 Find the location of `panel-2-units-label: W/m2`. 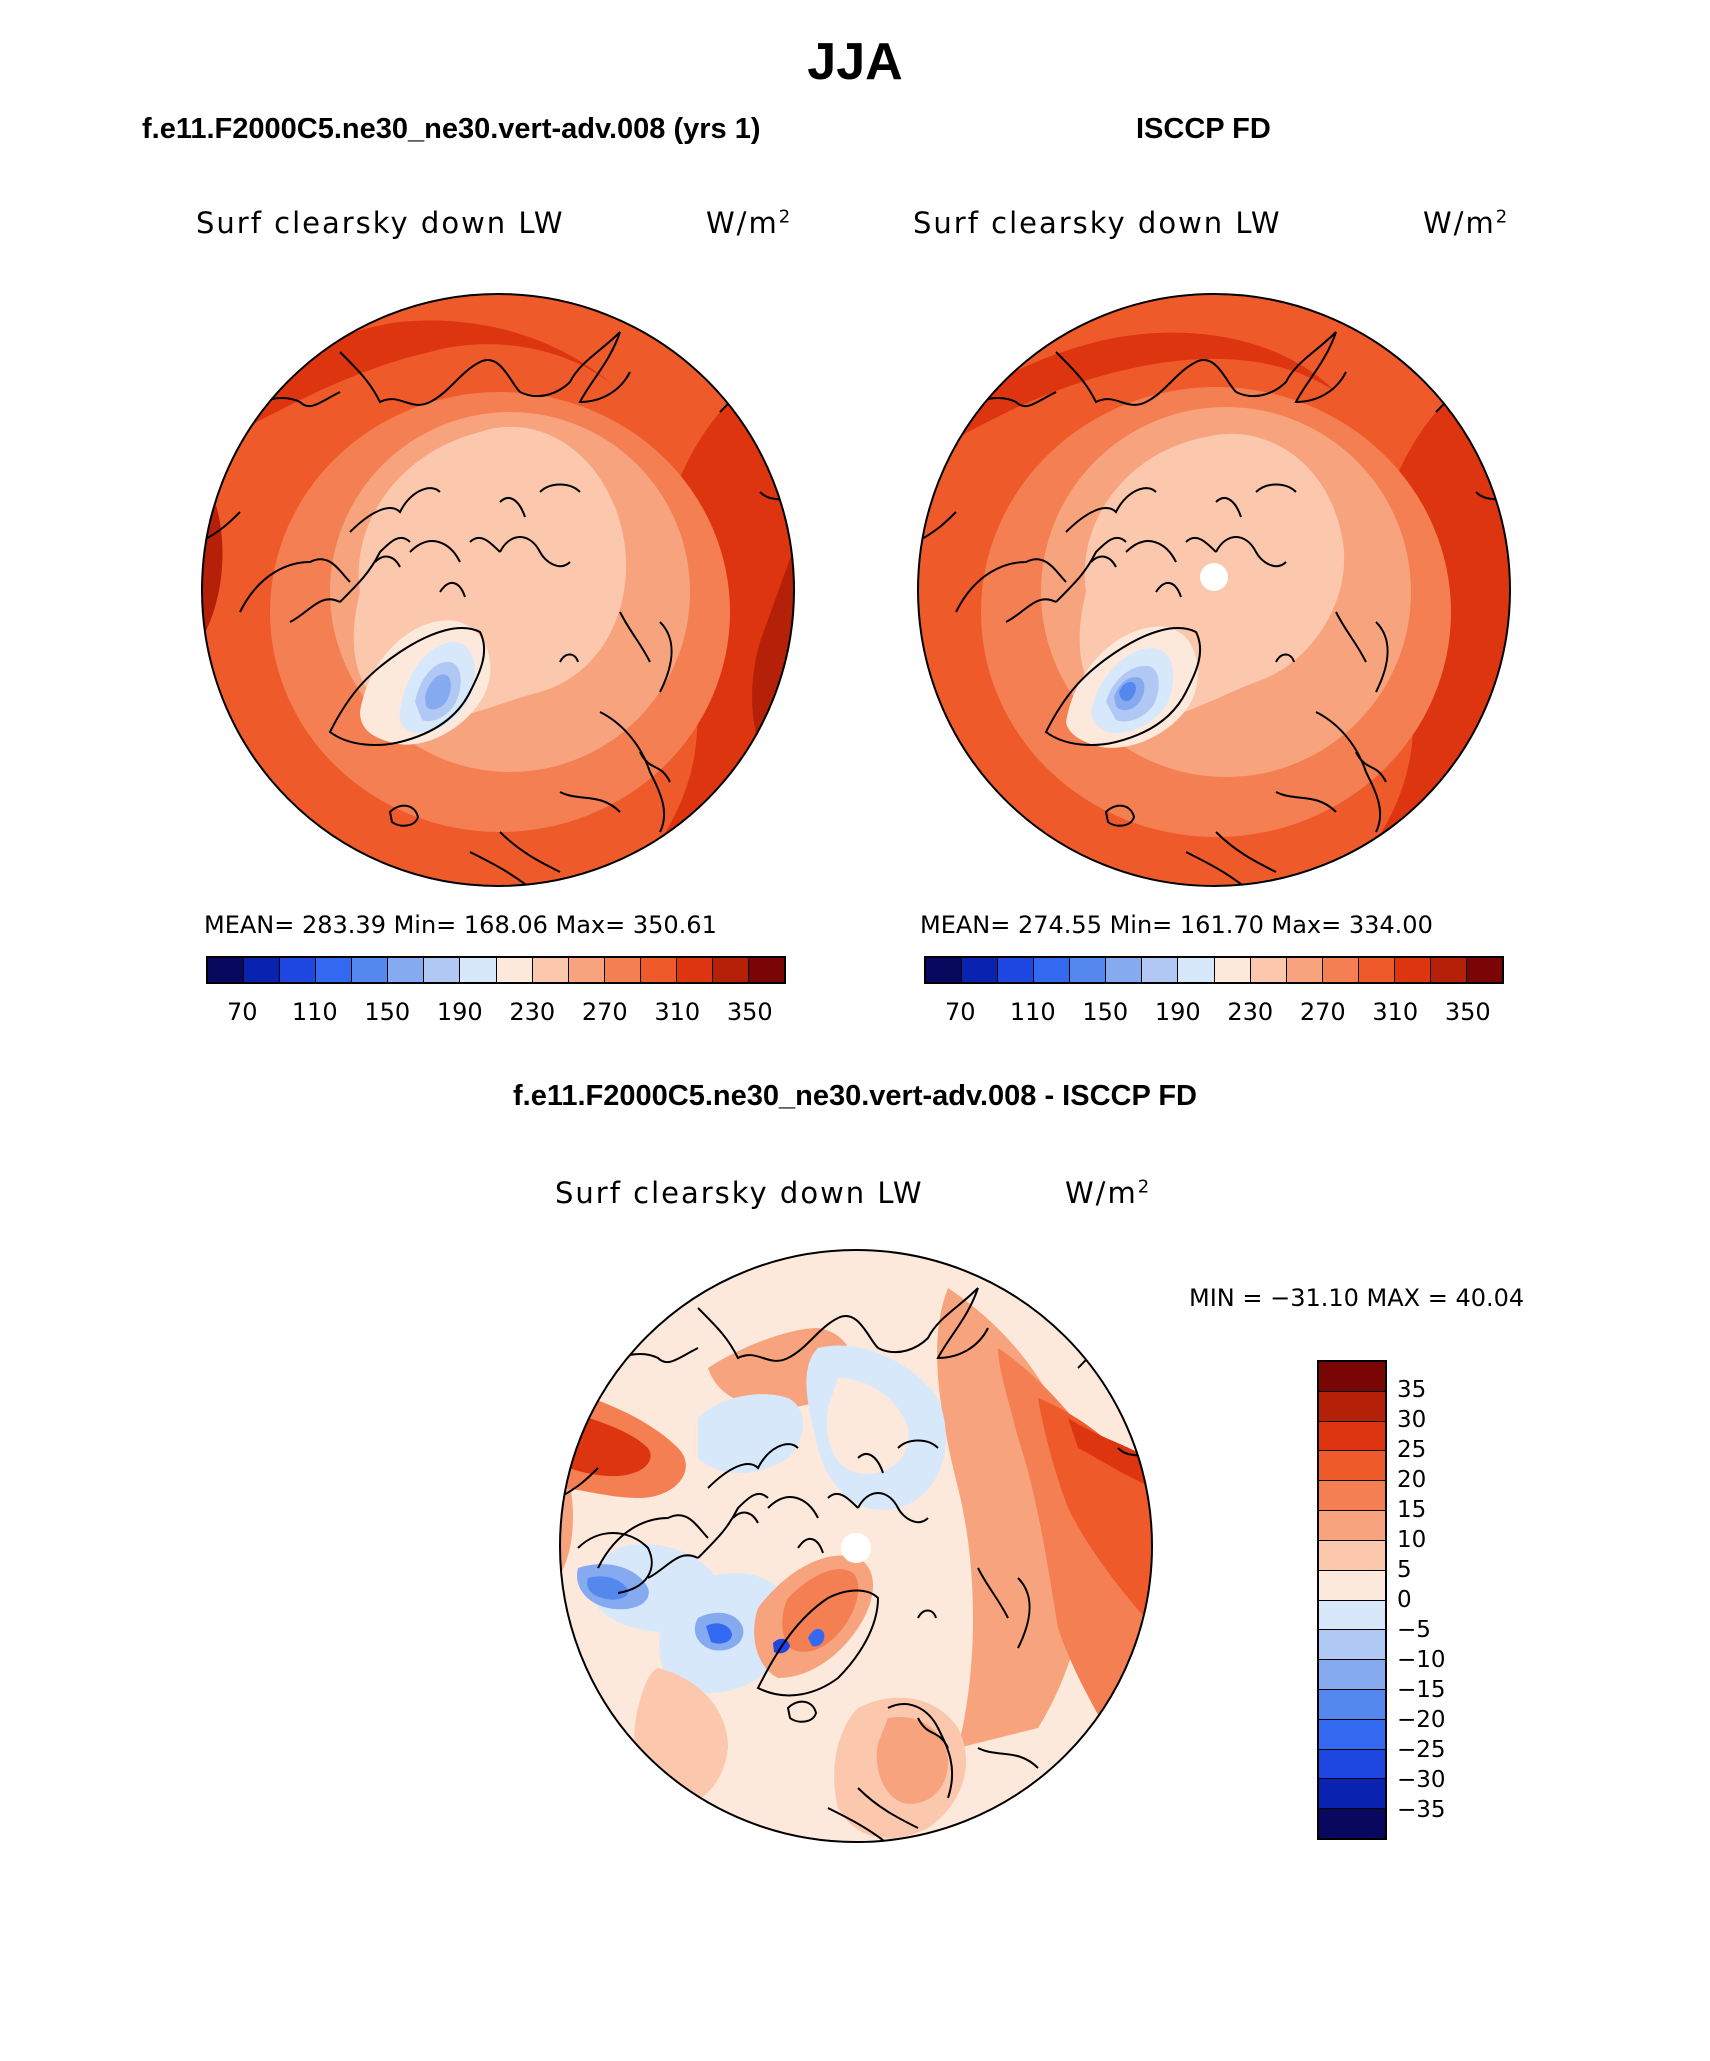

panel-2-units-label: W/m2 is located at coordinates (1466, 223).